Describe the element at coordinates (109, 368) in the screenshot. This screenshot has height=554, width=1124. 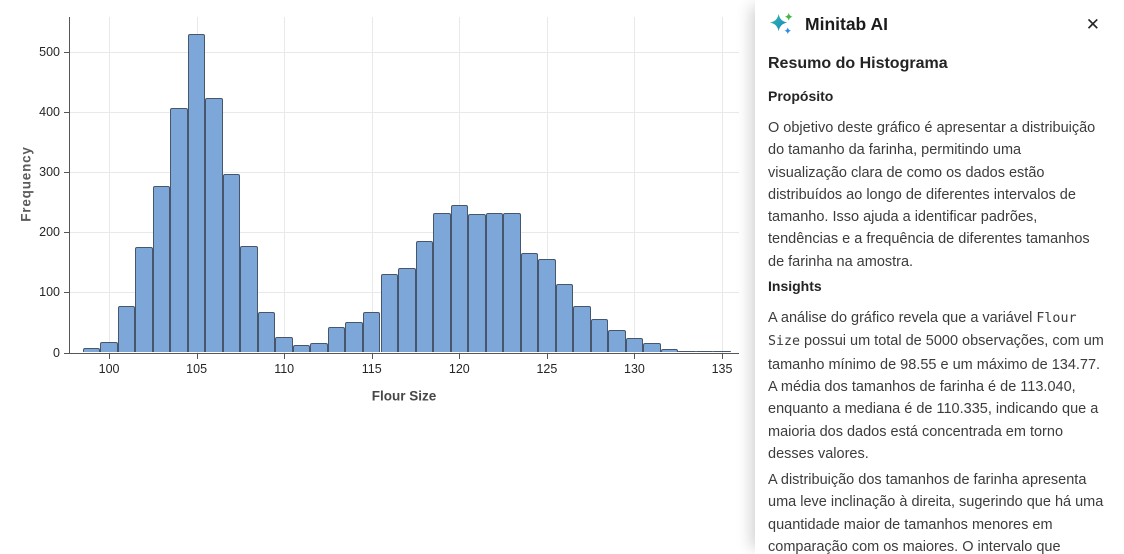
I see `x-tick-label: 100` at that location.